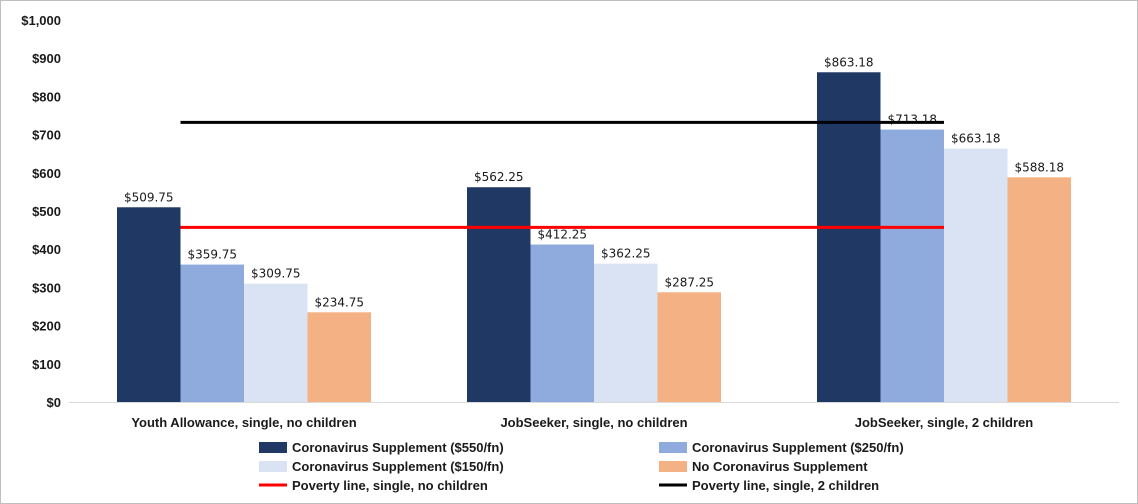 The width and height of the screenshot is (1138, 504). What do you see at coordinates (798, 447) in the screenshot?
I see `legend-label: Coronavirus Supplement ($250/fn)` at bounding box center [798, 447].